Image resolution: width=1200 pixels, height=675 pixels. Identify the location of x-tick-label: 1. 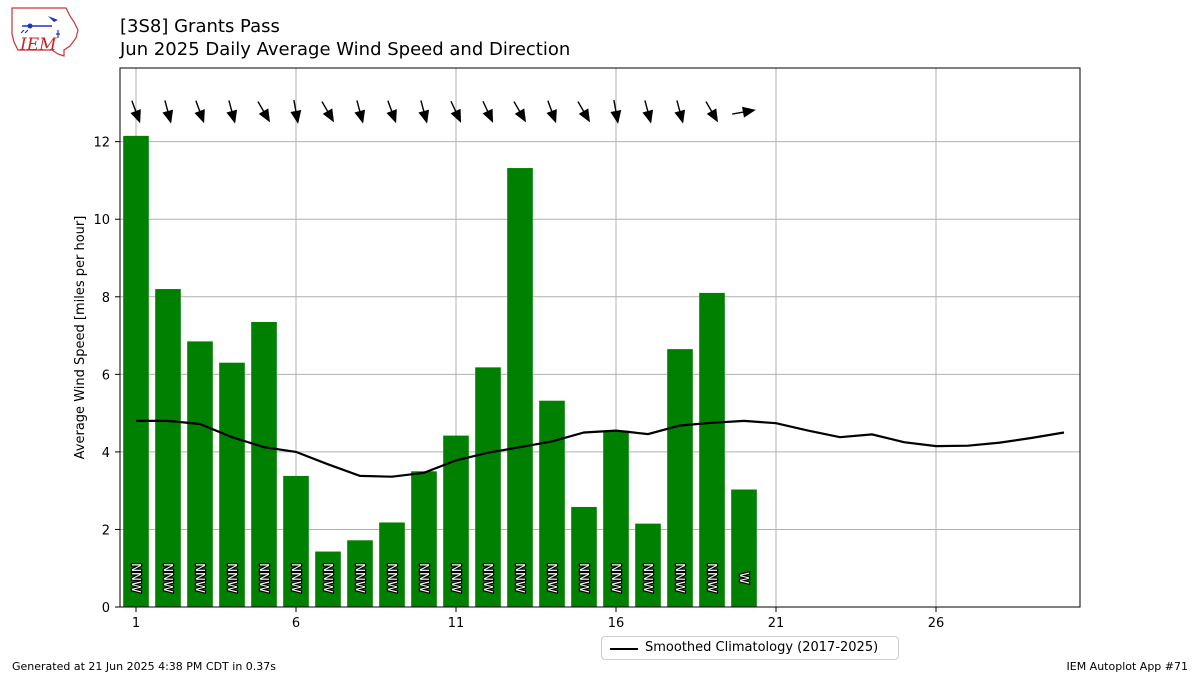
(136, 623).